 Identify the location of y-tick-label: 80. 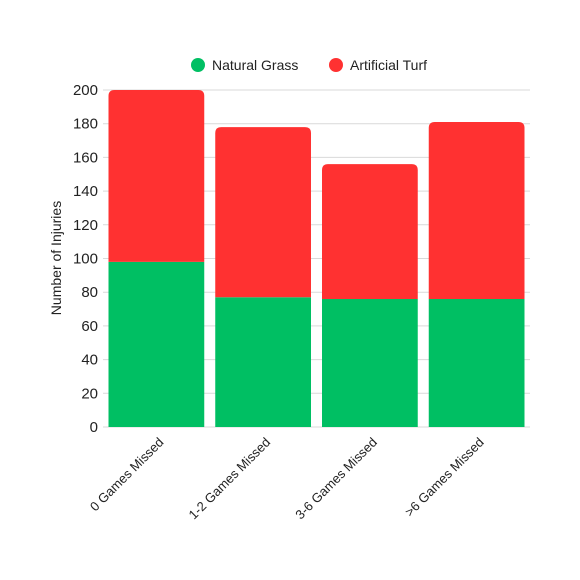
(89, 292).